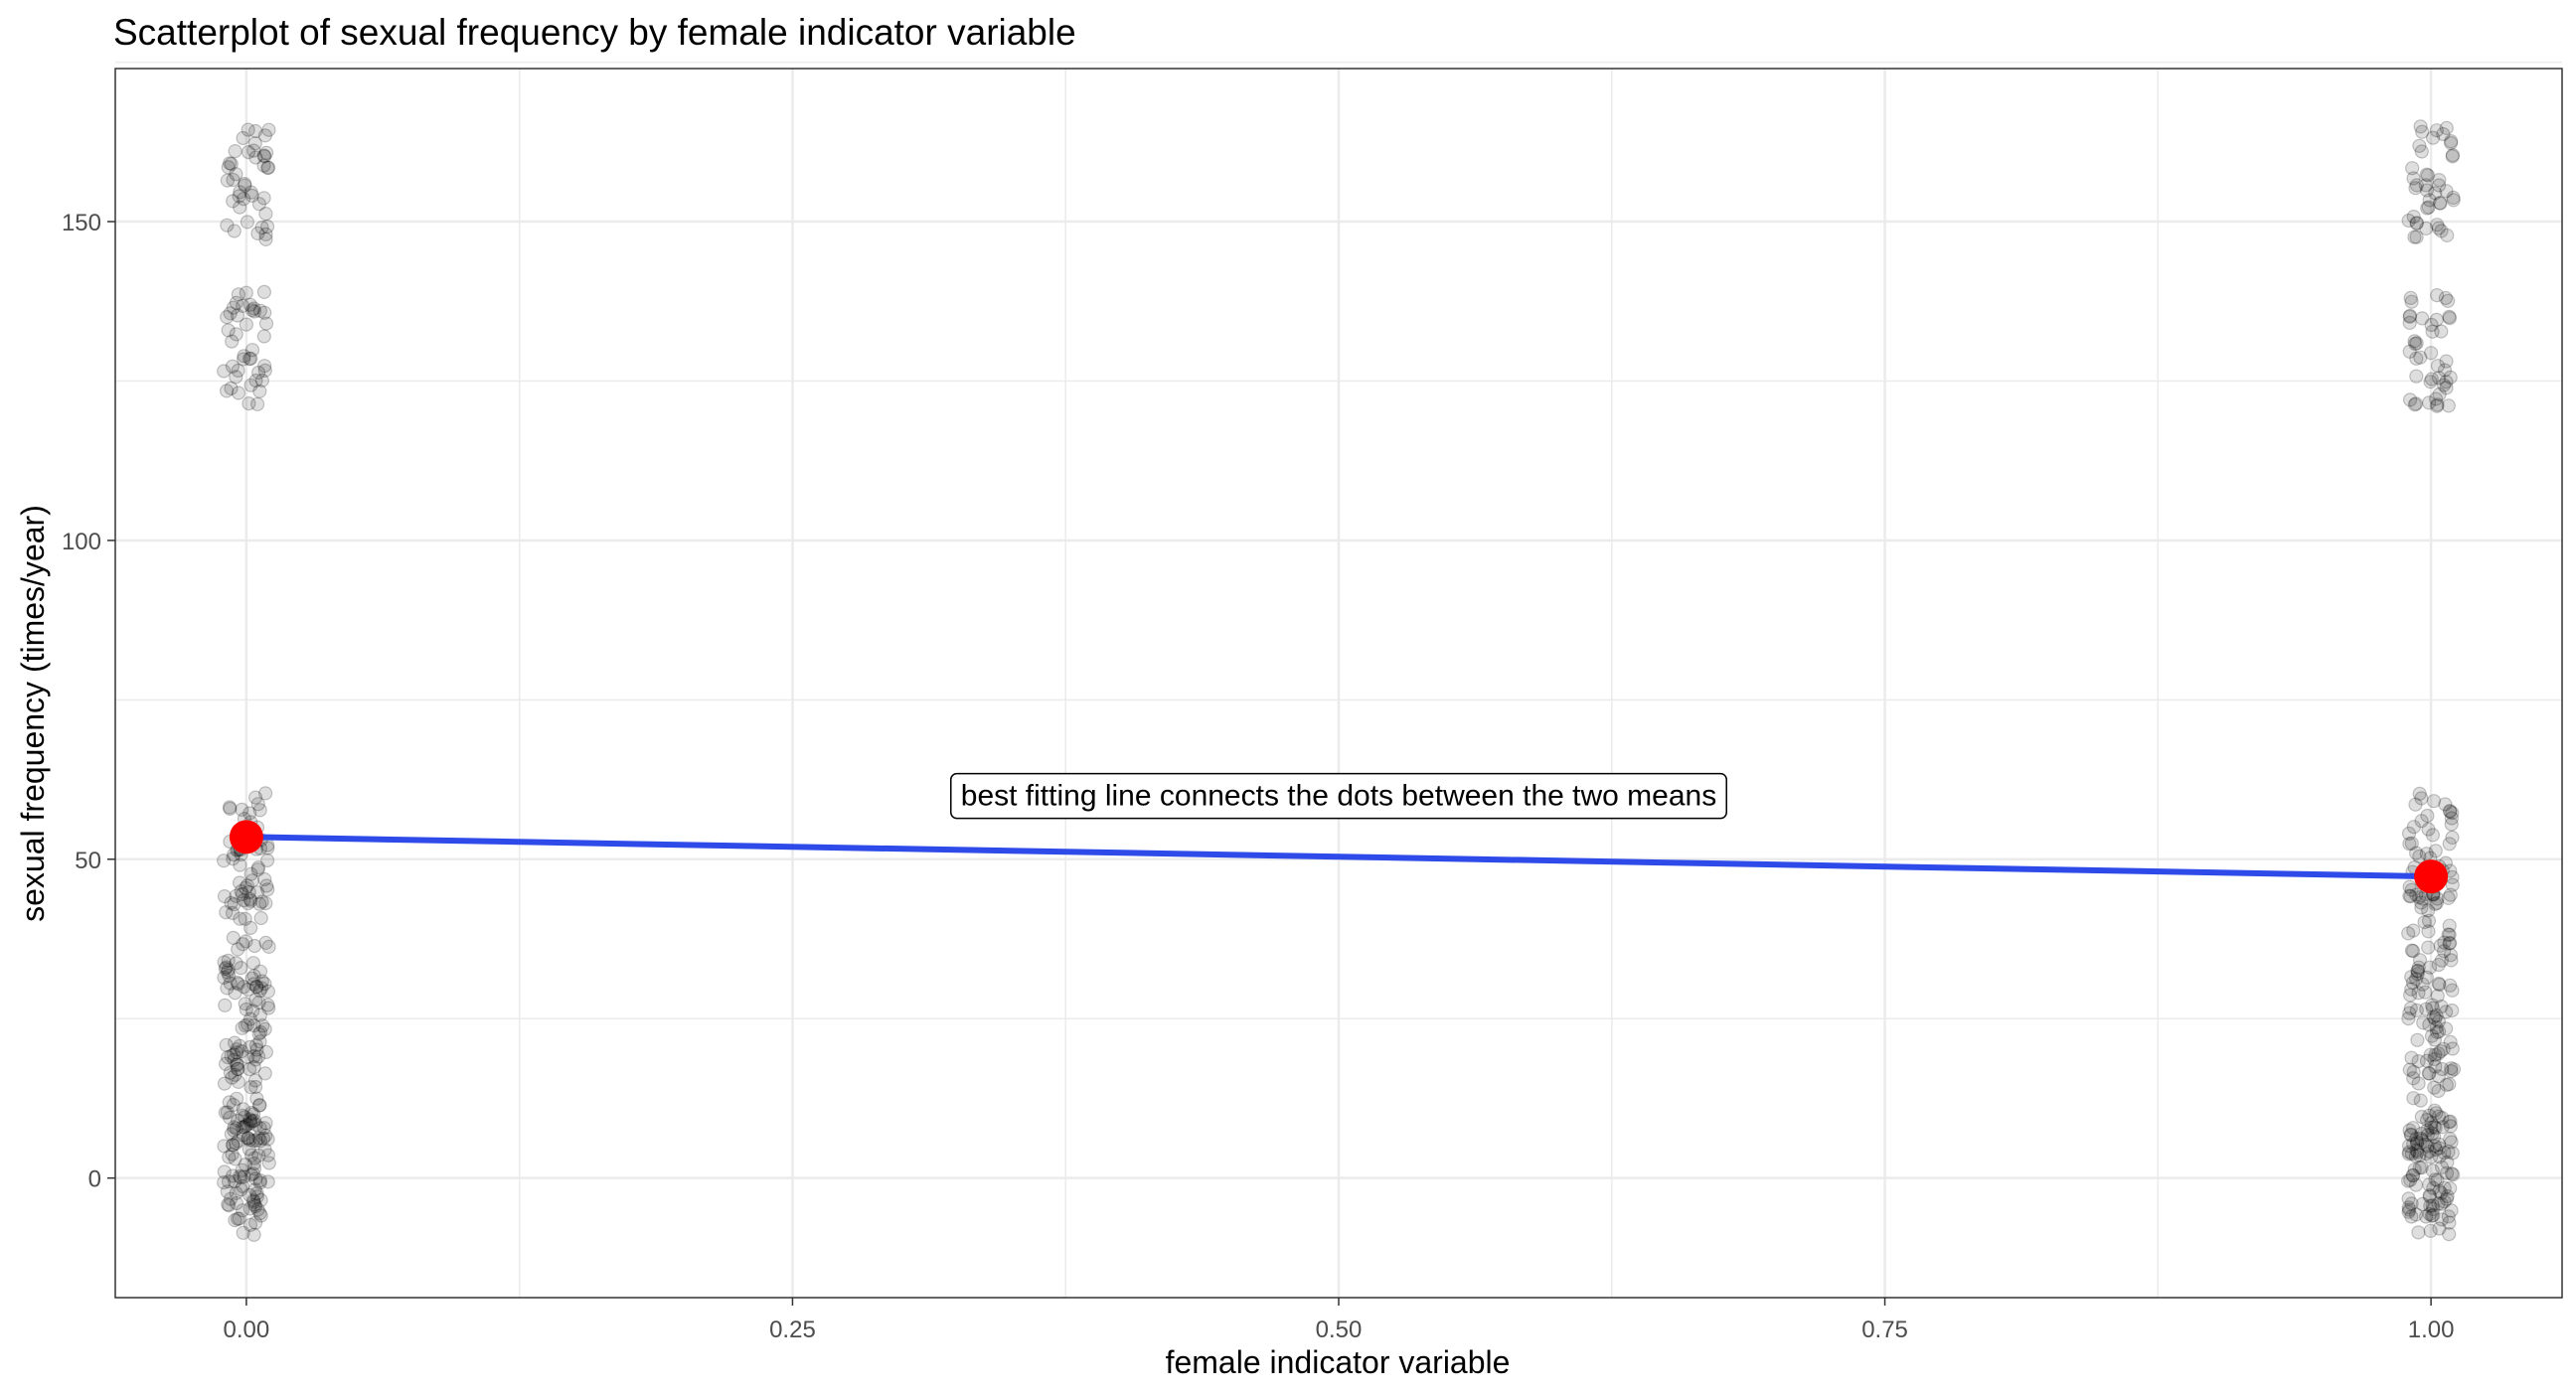 The height and width of the screenshot is (1395, 2576). Describe the element at coordinates (1339, 1320) in the screenshot. I see `x-axis-ticks: 0.00 0.25 0.50 0.75 1.00` at that location.